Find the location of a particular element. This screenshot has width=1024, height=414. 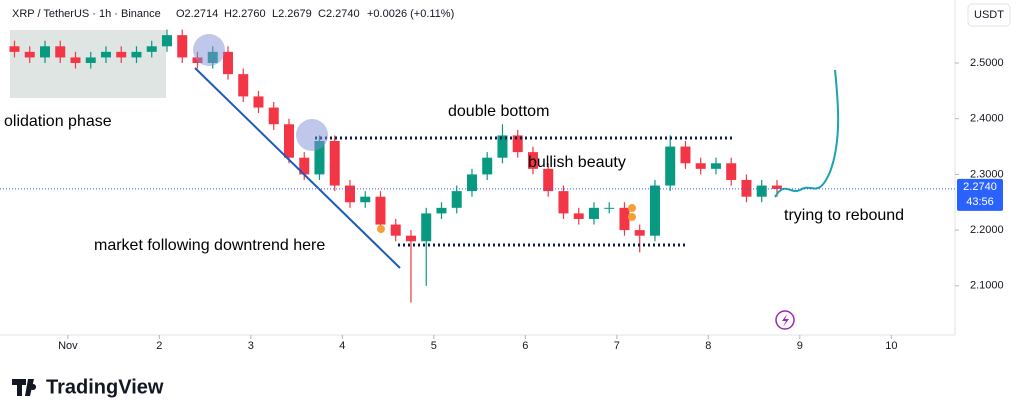

y-tick-label: 2.1000 is located at coordinates (987, 286).